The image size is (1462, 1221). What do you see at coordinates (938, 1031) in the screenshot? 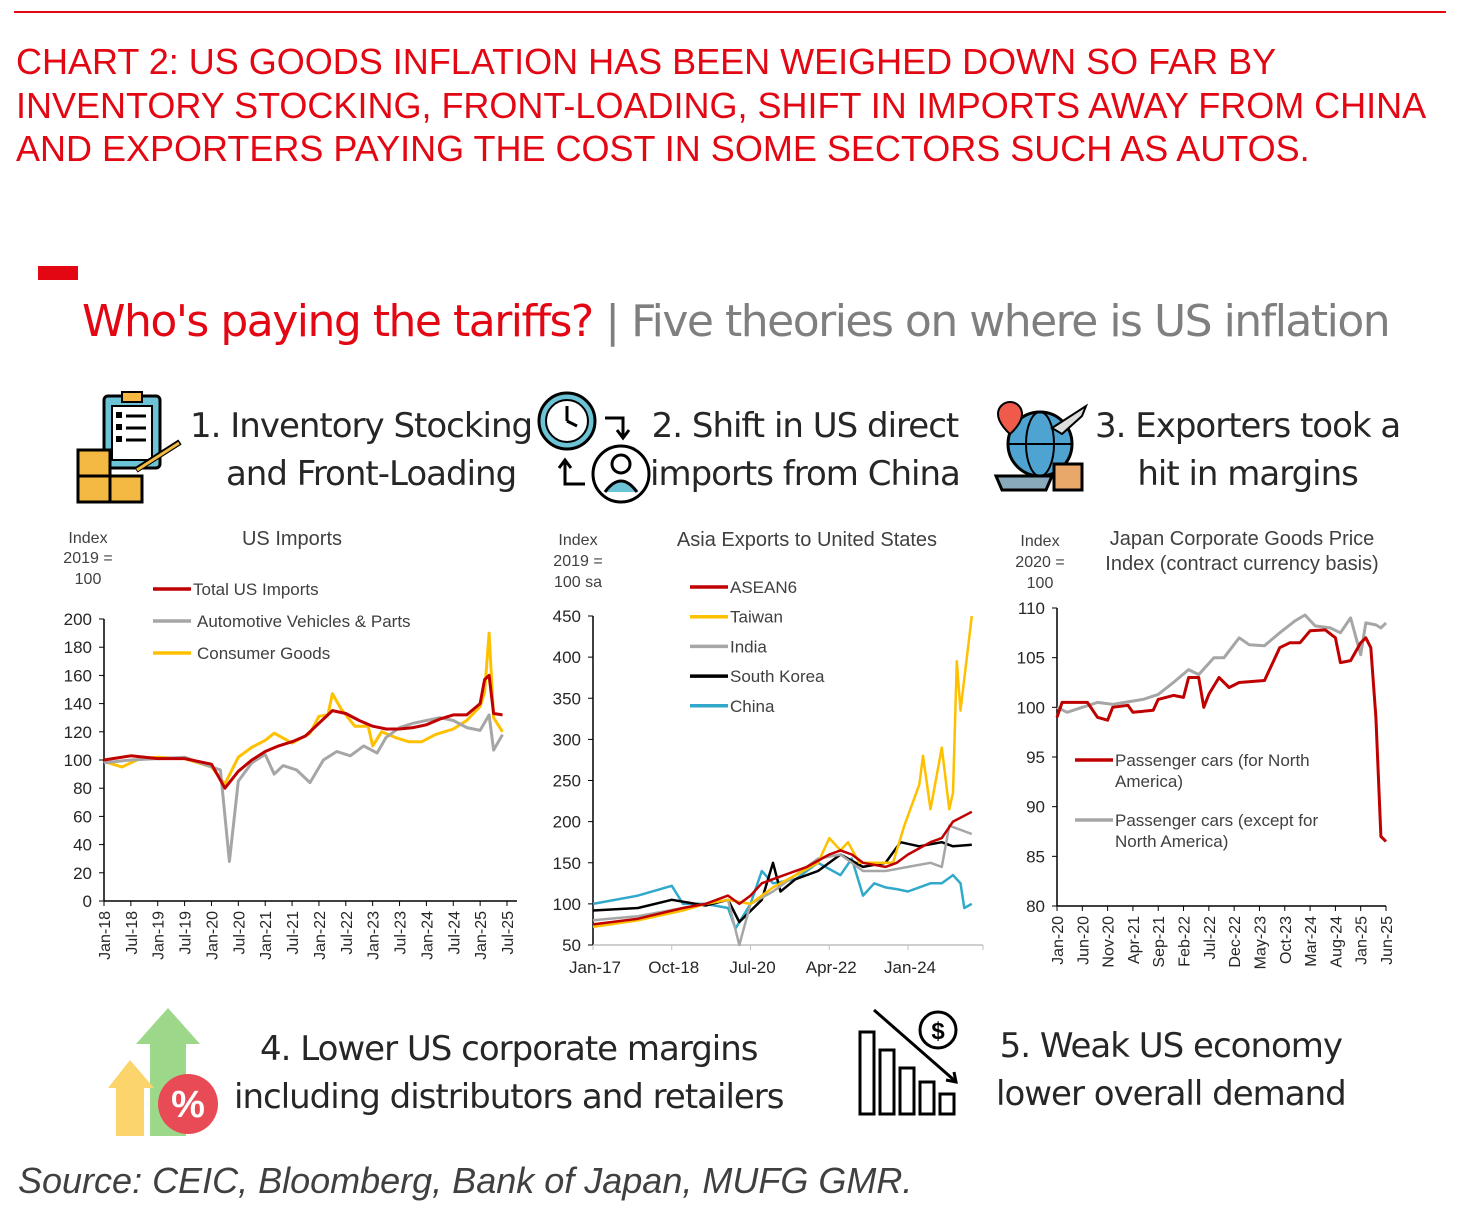
I see `dollar-glyph: $` at bounding box center [938, 1031].